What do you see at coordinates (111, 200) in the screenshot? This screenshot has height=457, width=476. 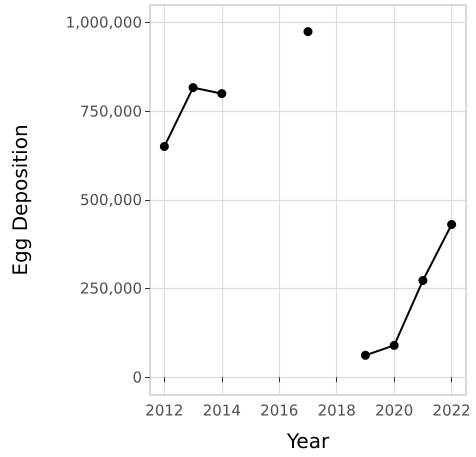 I see `y-tick-label: 500,000` at bounding box center [111, 200].